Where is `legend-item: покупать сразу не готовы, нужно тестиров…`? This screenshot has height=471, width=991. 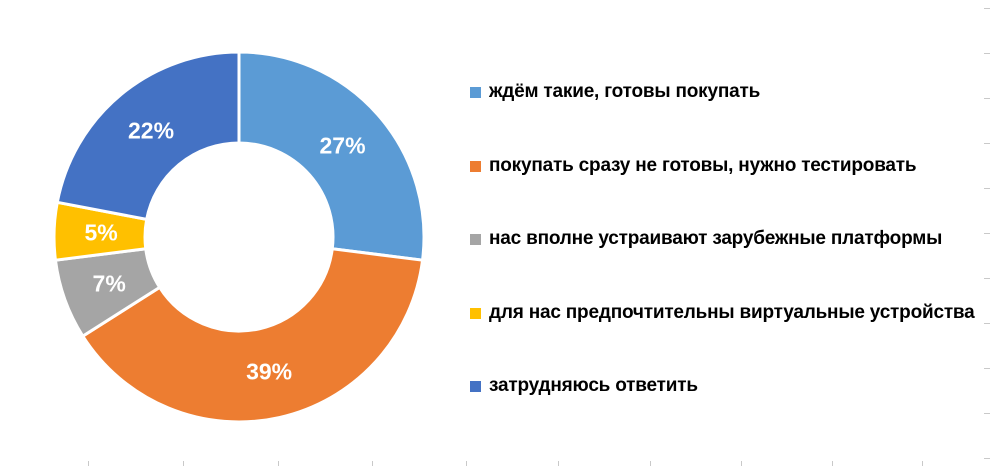 legend-item: покупать сразу не готовы, нужно тестиров… is located at coordinates (693, 166).